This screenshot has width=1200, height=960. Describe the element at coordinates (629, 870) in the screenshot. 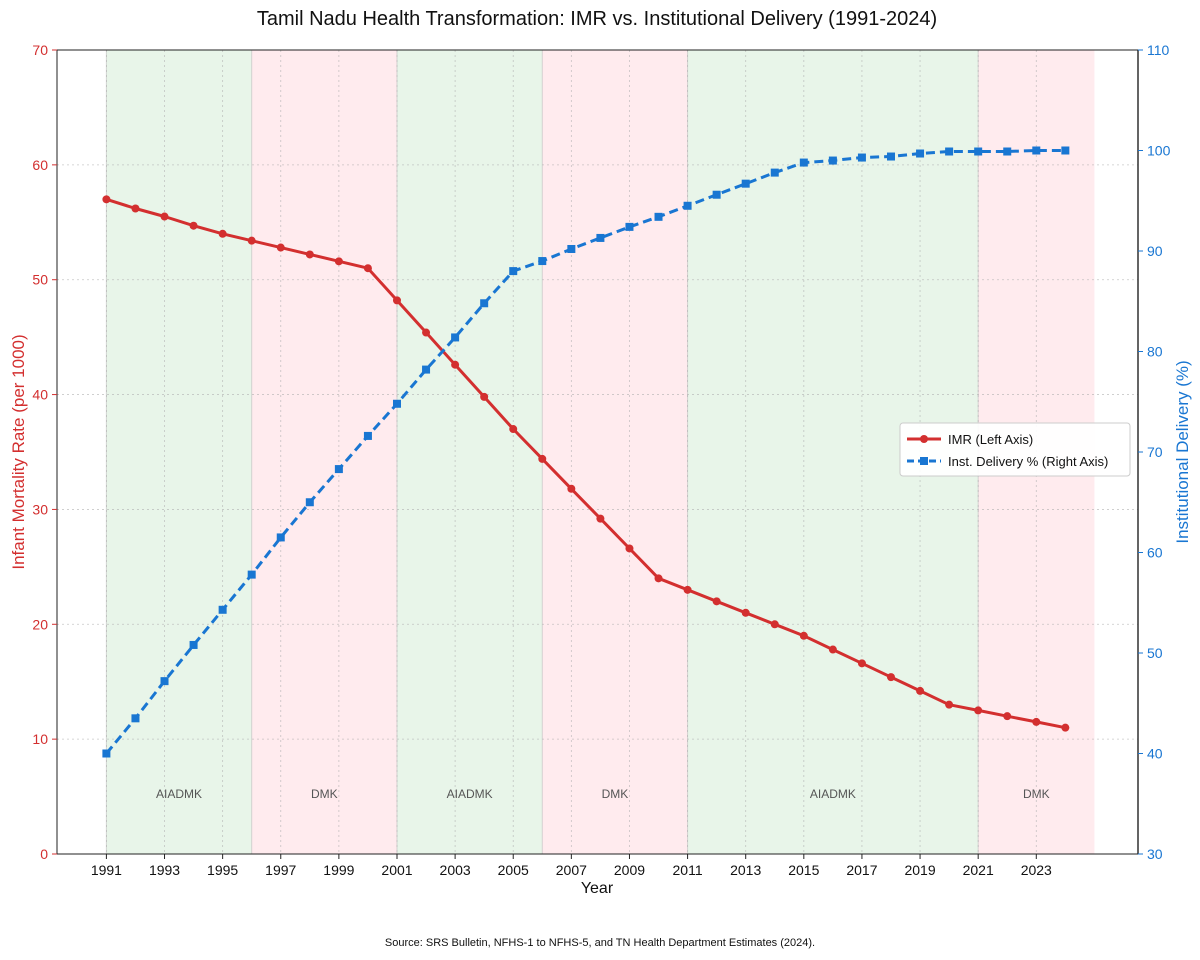

I see `x-tick-label-9: 2009` at that location.